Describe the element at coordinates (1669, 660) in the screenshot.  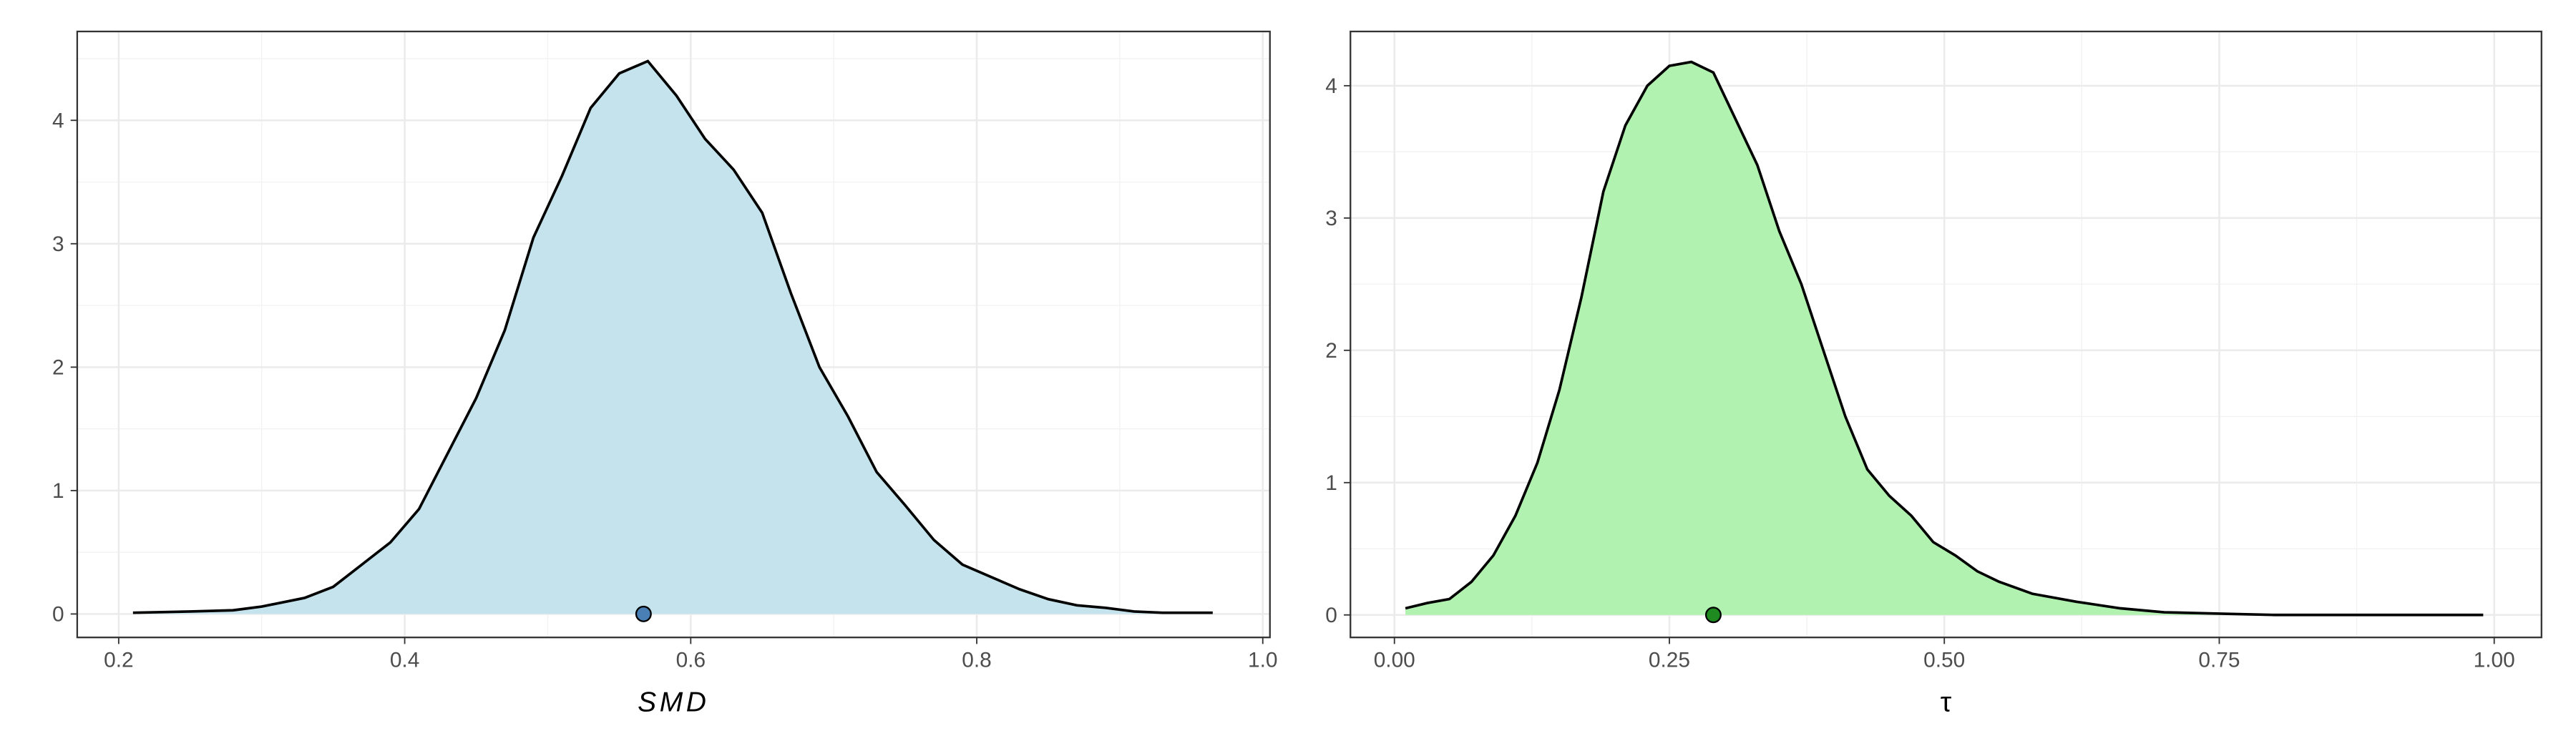
I see `x-tick-label: 0.25` at that location.